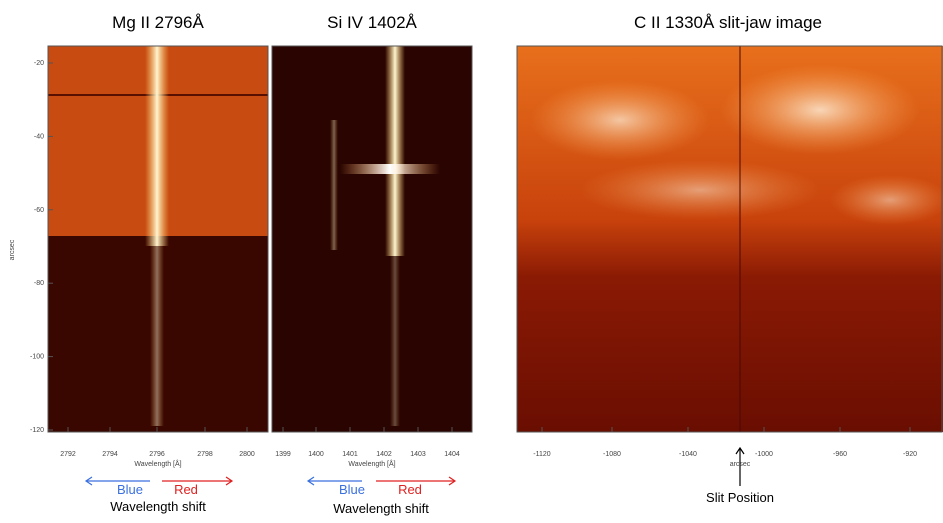  Describe the element at coordinates (39, 283) in the screenshot. I see `y-tick-label: -80` at that location.